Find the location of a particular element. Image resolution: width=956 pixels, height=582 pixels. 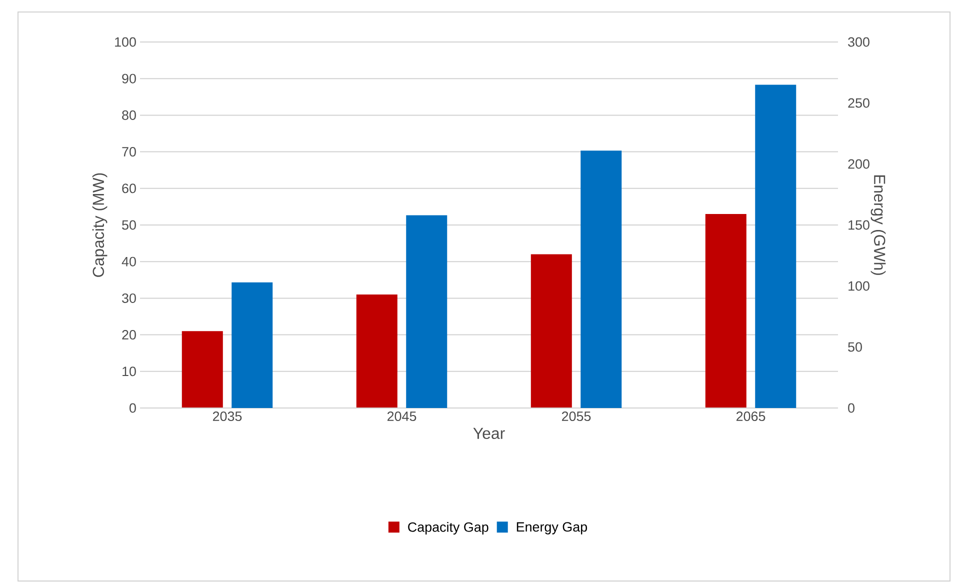

y2-tick-label: 200 is located at coordinates (859, 164).